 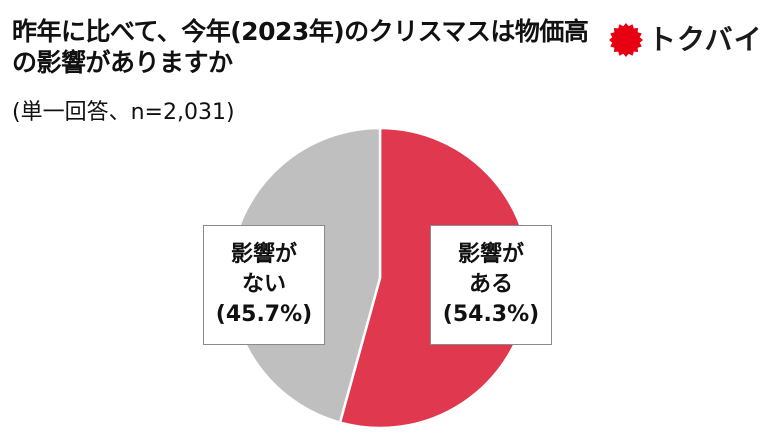 I want to click on slice-label-line2: ない, so click(x=263, y=284).